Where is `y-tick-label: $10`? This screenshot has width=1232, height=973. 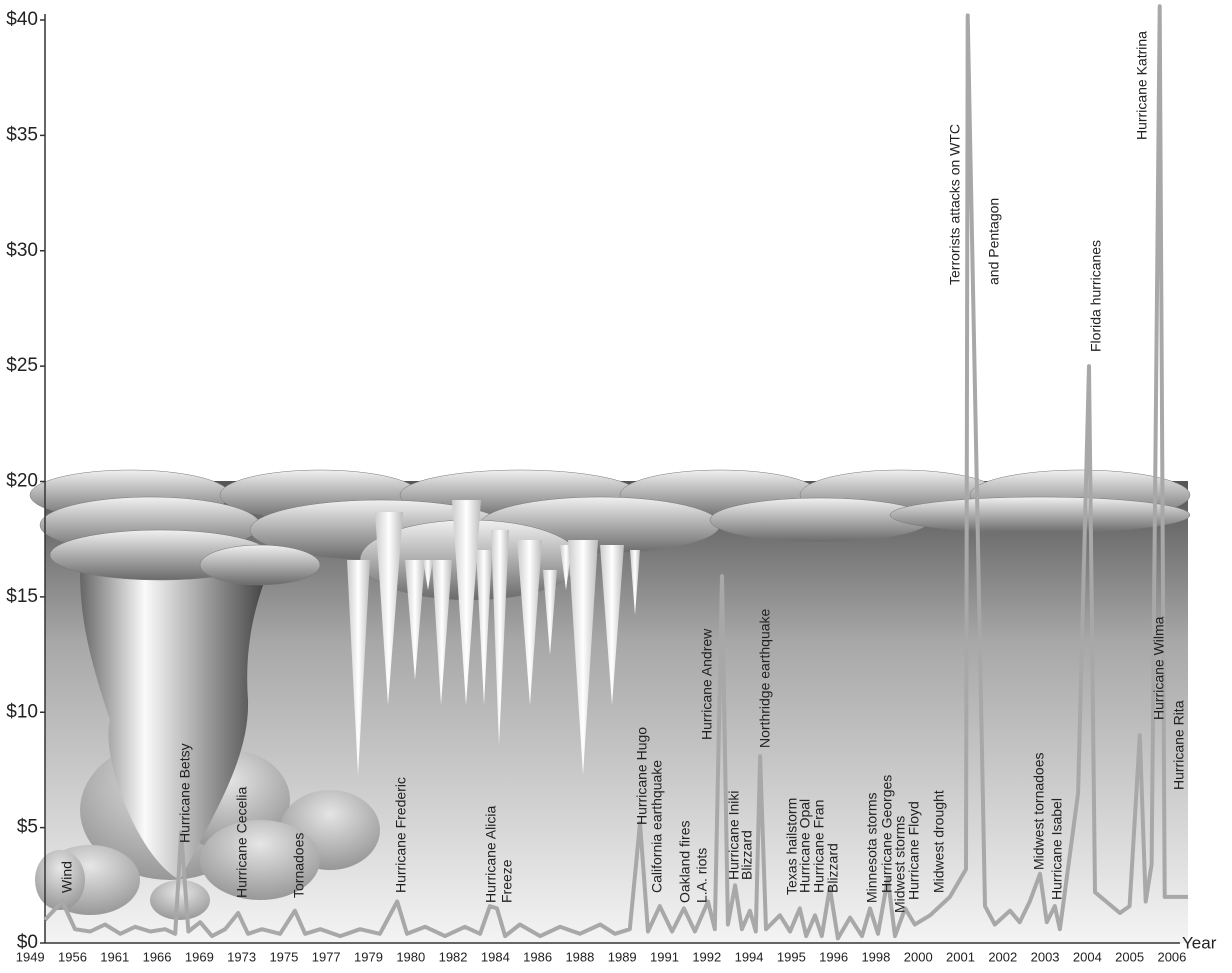 y-tick-label: $10 is located at coordinates (22, 711).